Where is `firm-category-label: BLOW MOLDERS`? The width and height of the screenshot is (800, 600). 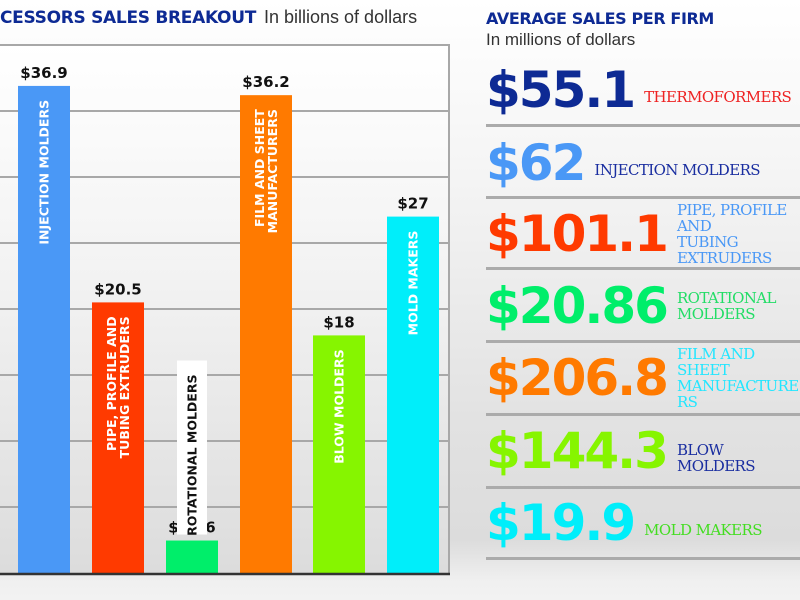 firm-category-label: BLOW MOLDERS is located at coordinates (738, 458).